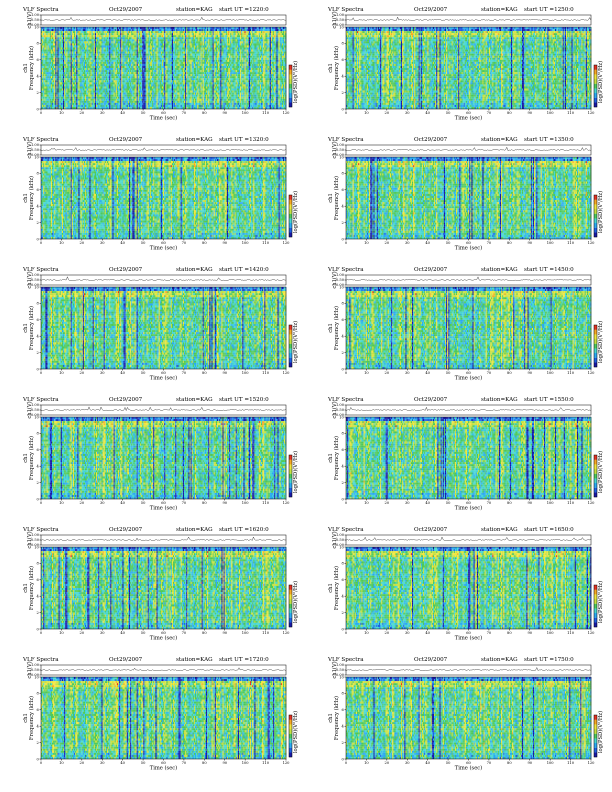 The image size is (612, 792). Describe the element at coordinates (266, 503) in the screenshot. I see `xtick-label: 110` at that location.